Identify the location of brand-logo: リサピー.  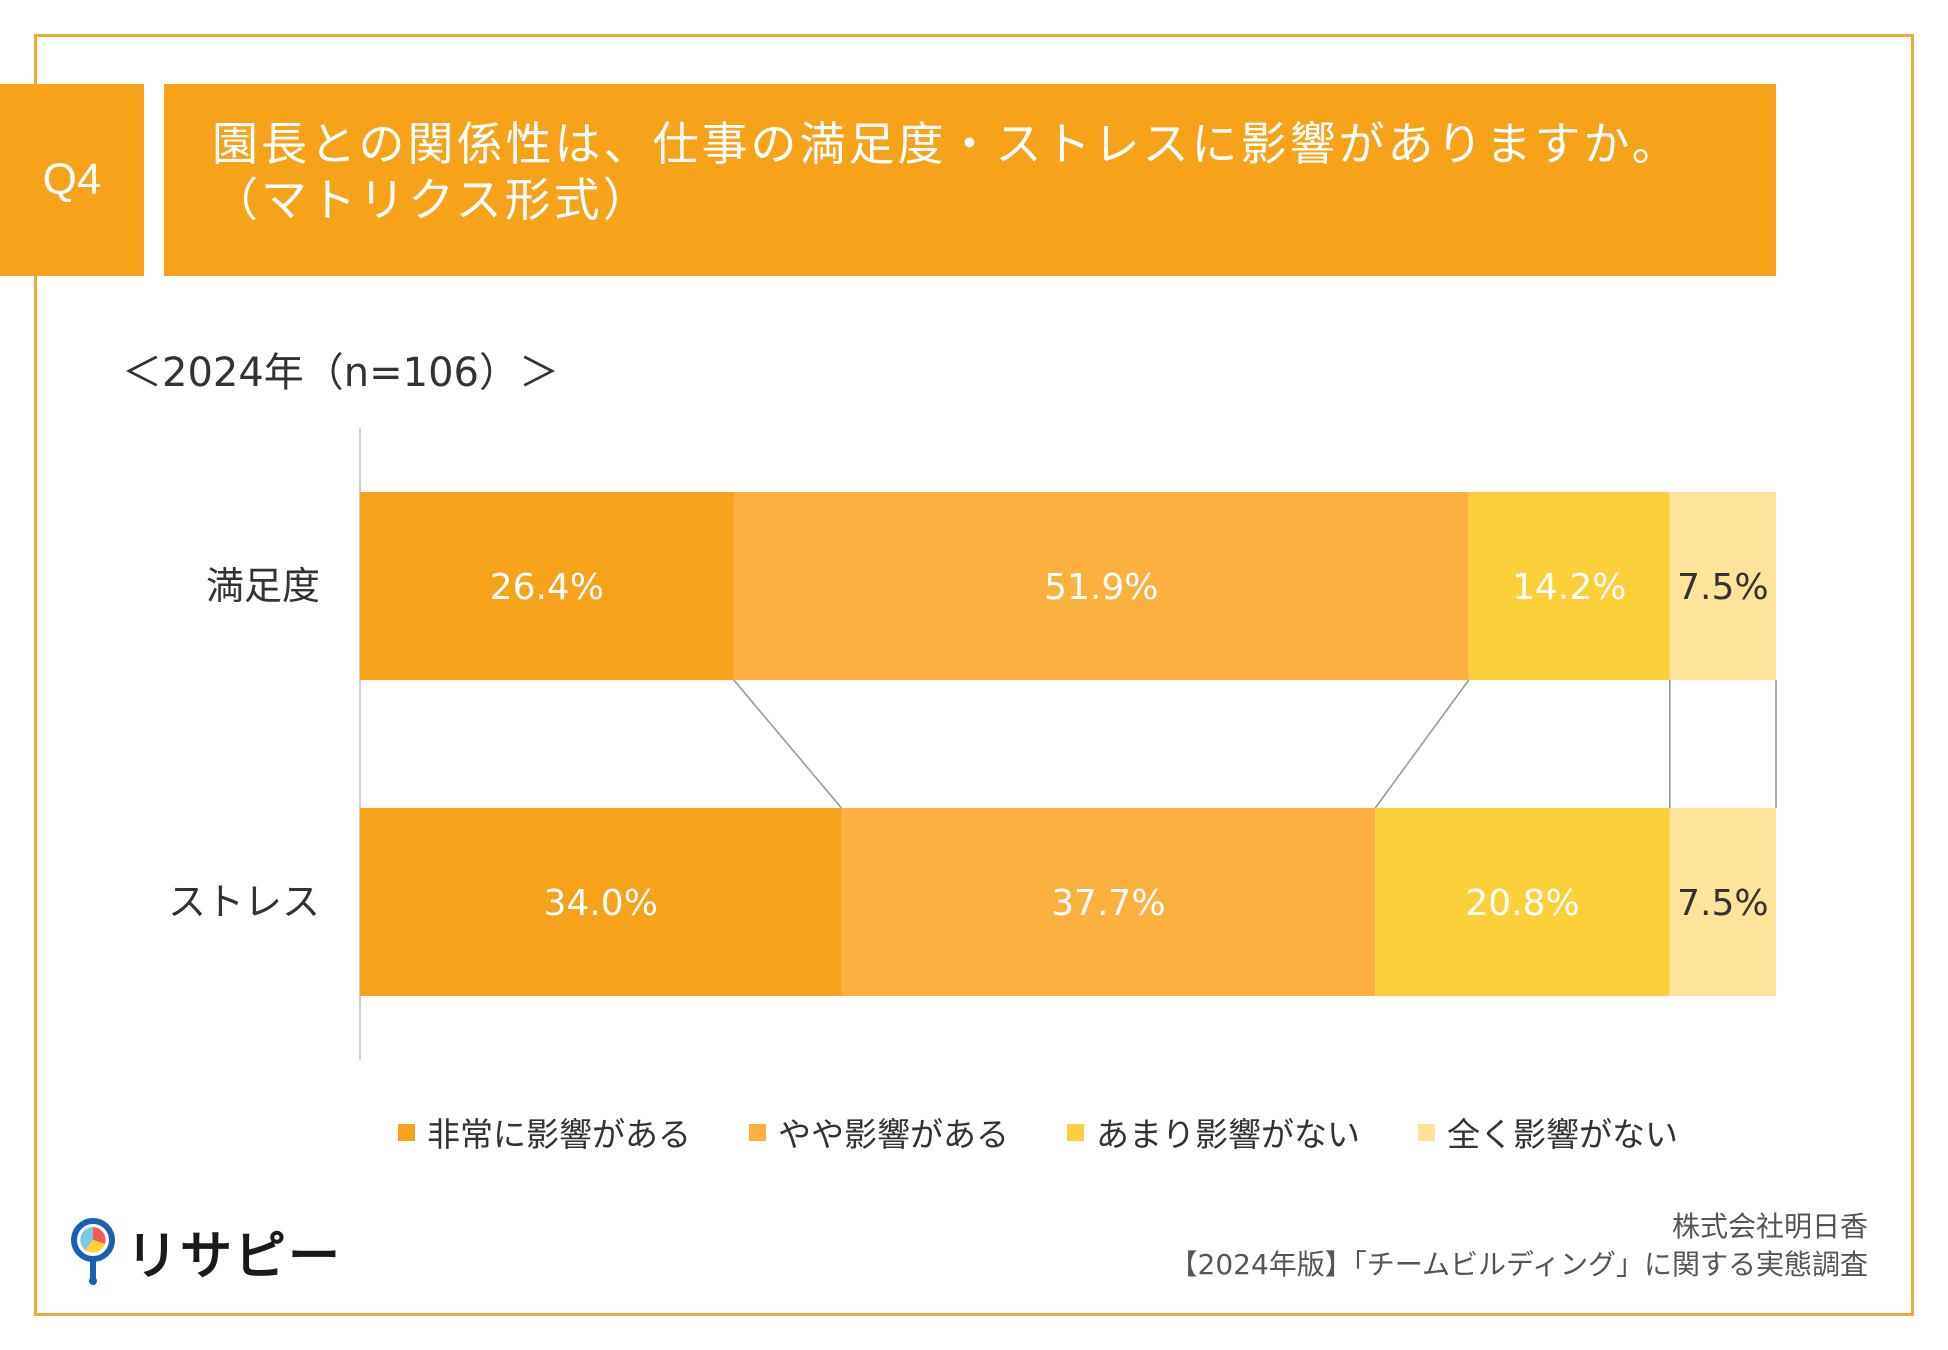
(206, 1251).